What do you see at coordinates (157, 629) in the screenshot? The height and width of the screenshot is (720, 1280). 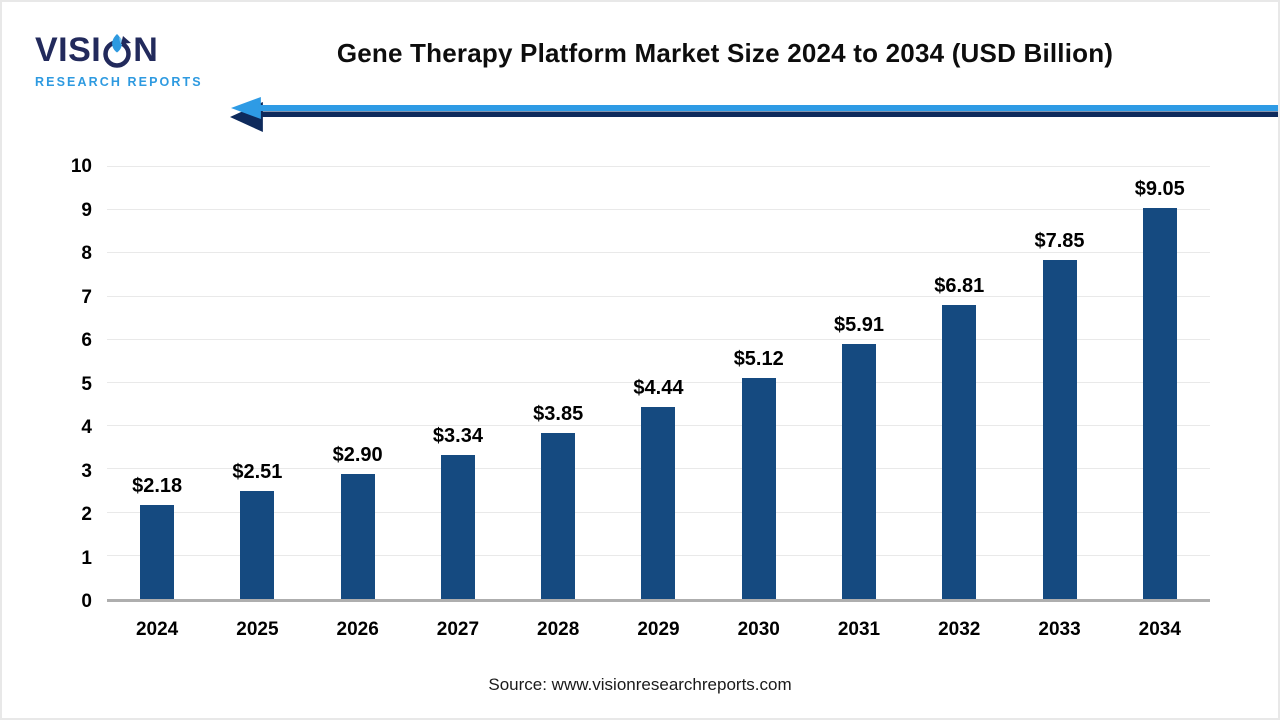 I see `x-tick-label: 2024` at bounding box center [157, 629].